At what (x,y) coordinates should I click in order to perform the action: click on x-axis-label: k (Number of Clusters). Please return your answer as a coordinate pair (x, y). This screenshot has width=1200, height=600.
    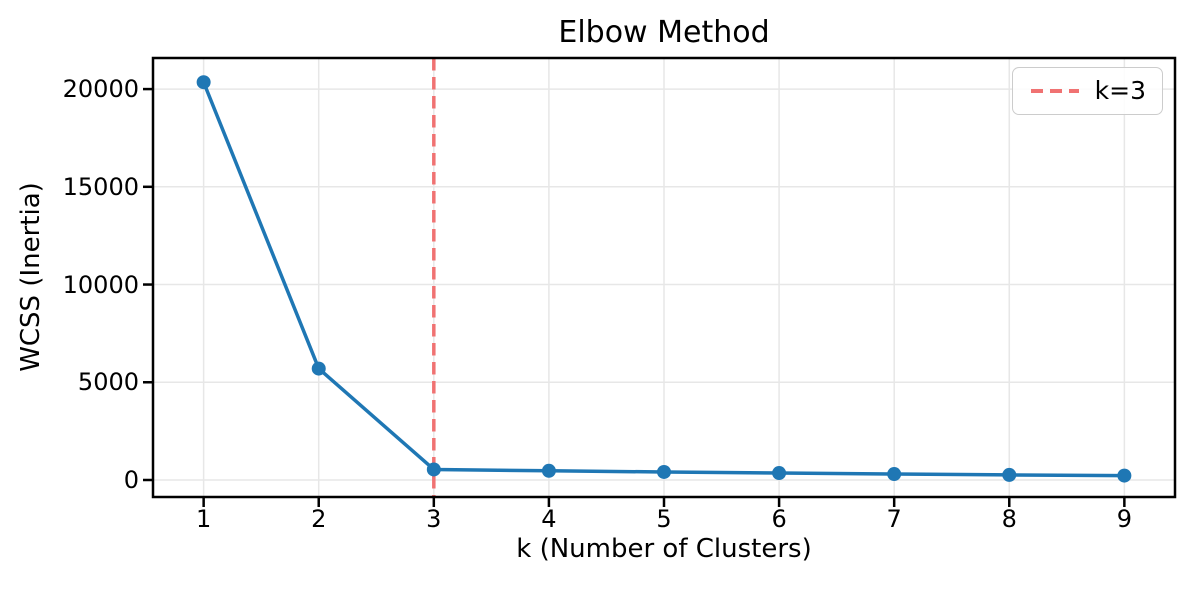
    Looking at the image, I should click on (664, 549).